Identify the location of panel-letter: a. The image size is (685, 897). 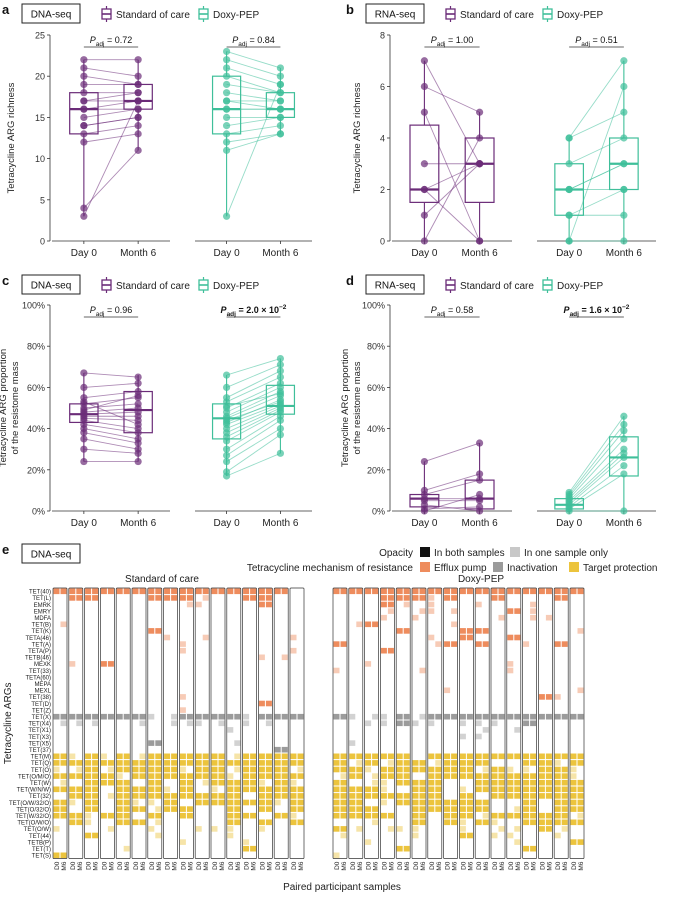
(6, 9).